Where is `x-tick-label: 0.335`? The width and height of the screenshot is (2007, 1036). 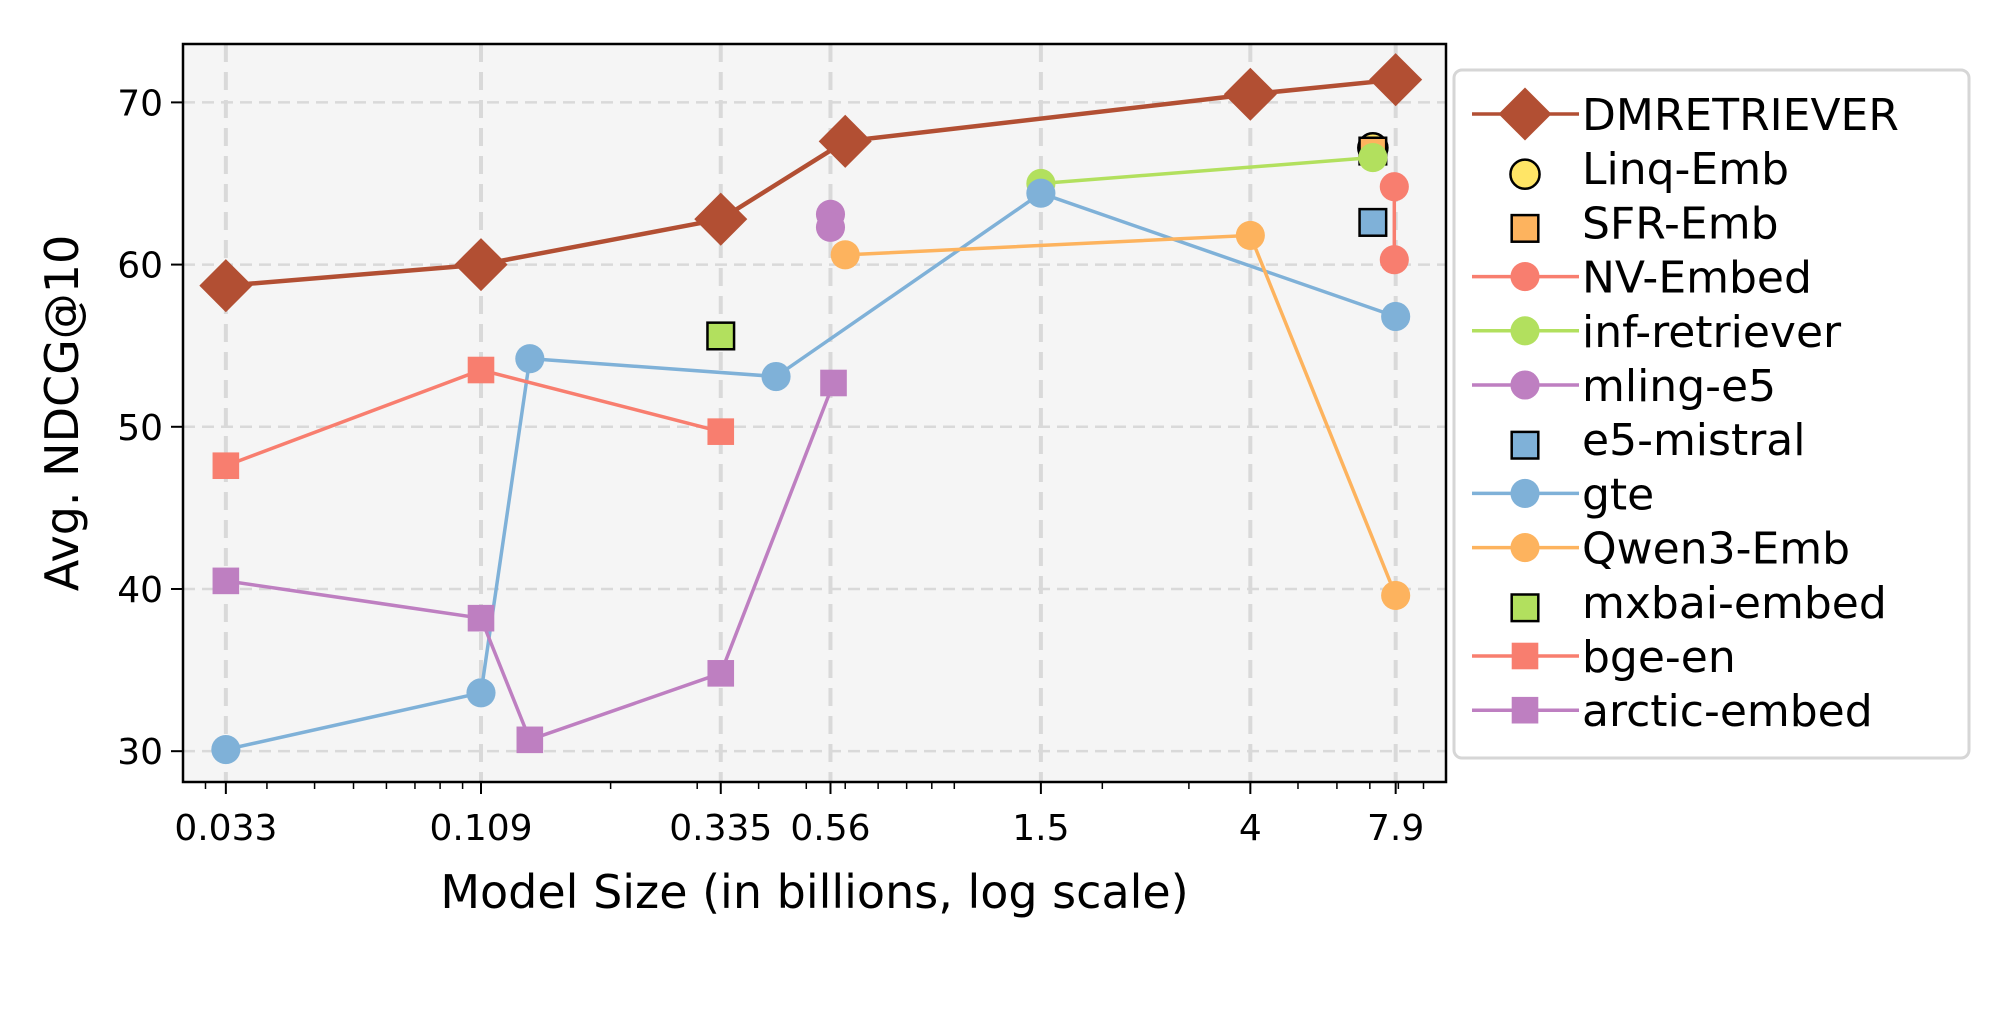 x-tick-label: 0.335 is located at coordinates (720, 828).